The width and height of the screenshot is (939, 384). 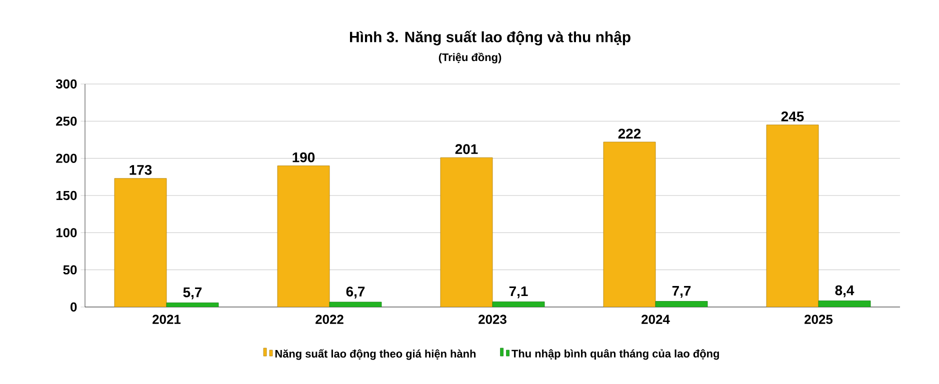 I want to click on chart-subtitle: (Triệu đồng), so click(x=470, y=58).